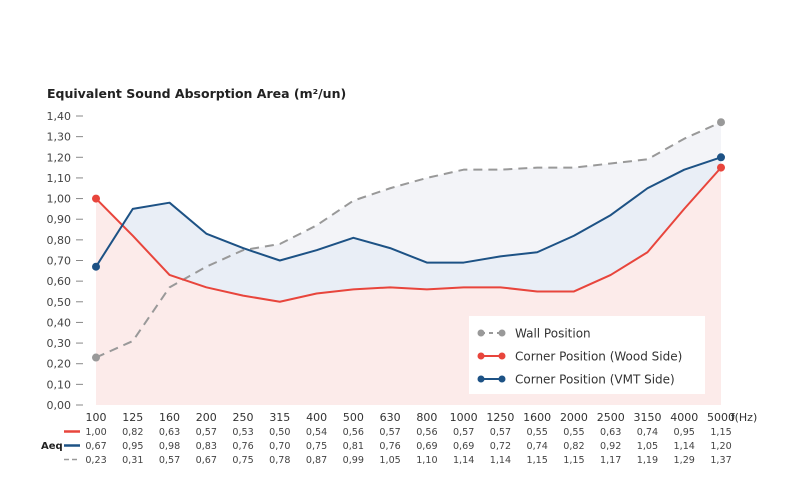  What do you see at coordinates (744, 417) in the screenshot?
I see `x-axis-label: f(Hz)` at bounding box center [744, 417].